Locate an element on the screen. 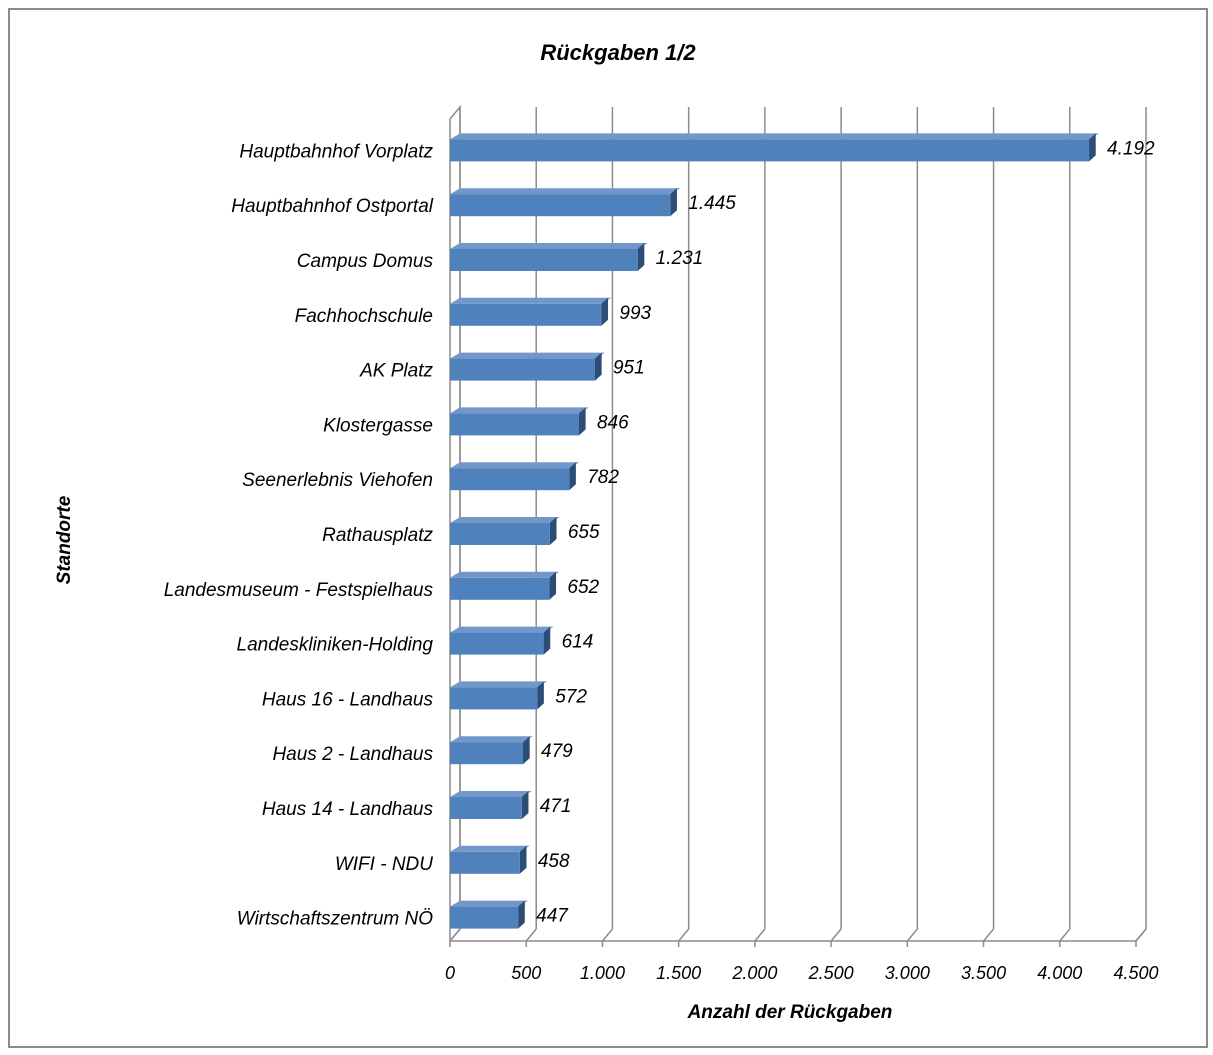  x-tick-label: 1.000 is located at coordinates (602, 973).